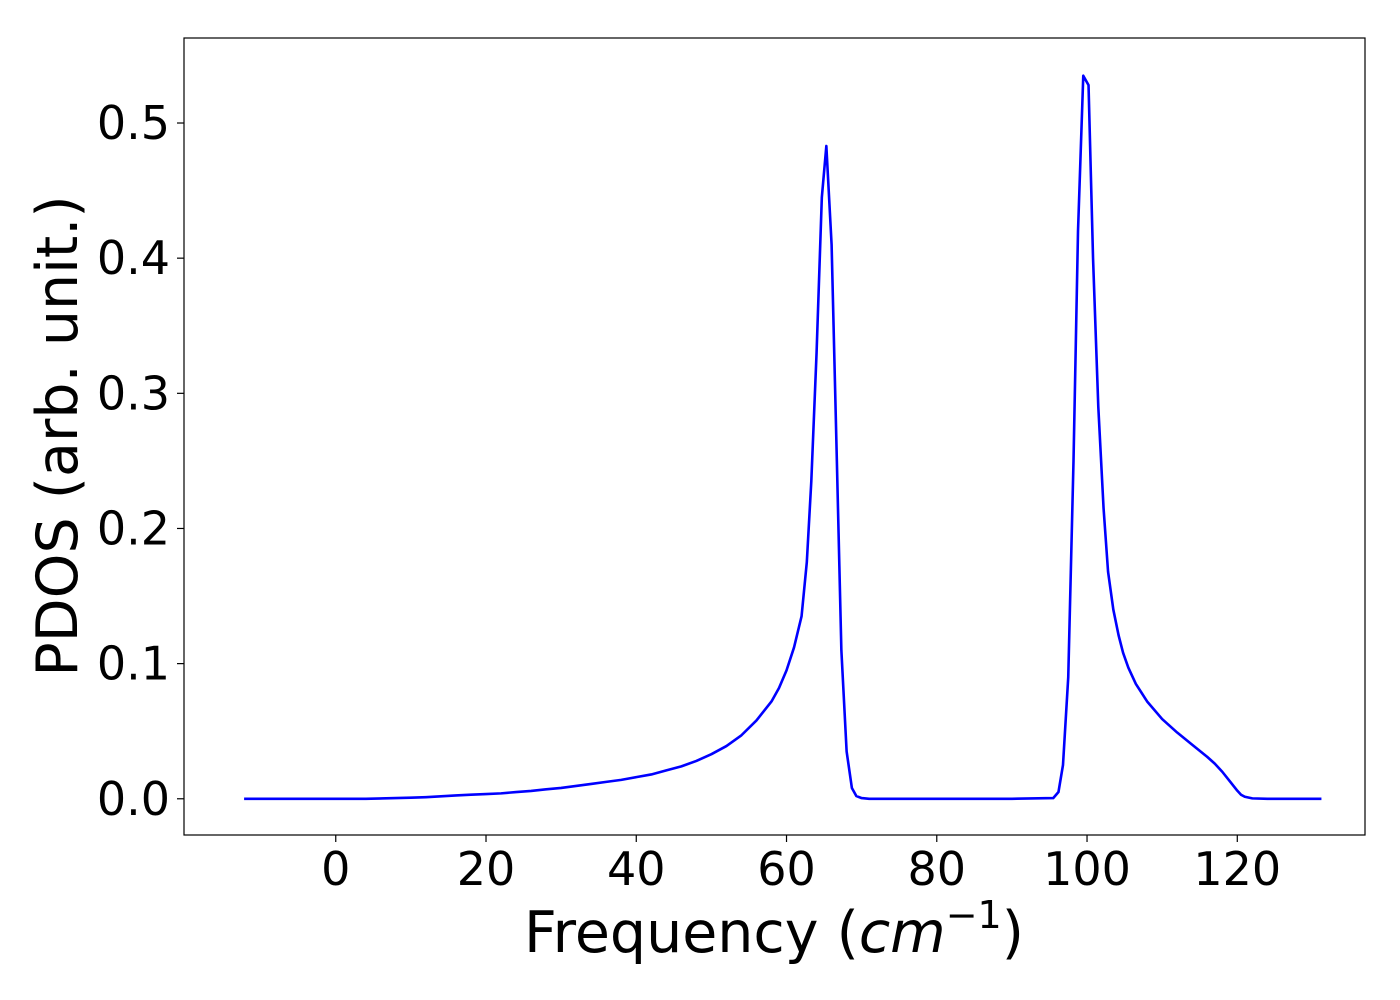  Describe the element at coordinates (848, 933) in the screenshot. I see `x-axis-label-open: (` at that location.